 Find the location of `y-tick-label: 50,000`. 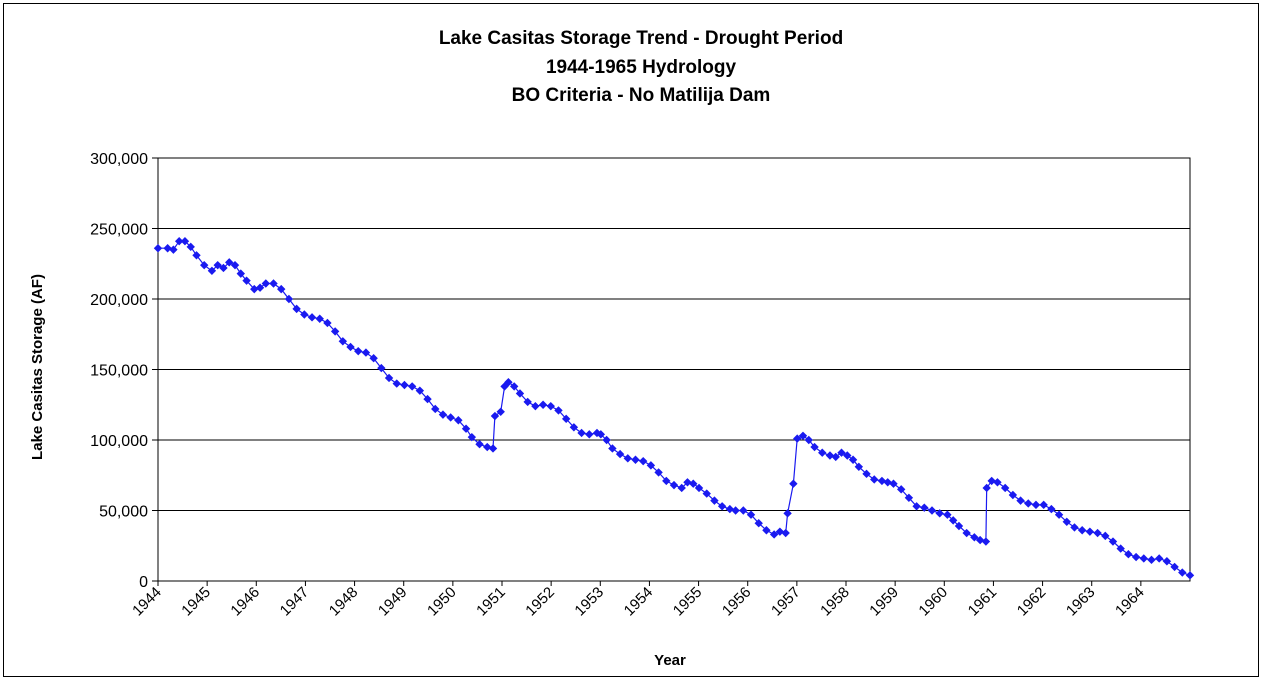

y-tick-label: 50,000 is located at coordinates (123, 512).